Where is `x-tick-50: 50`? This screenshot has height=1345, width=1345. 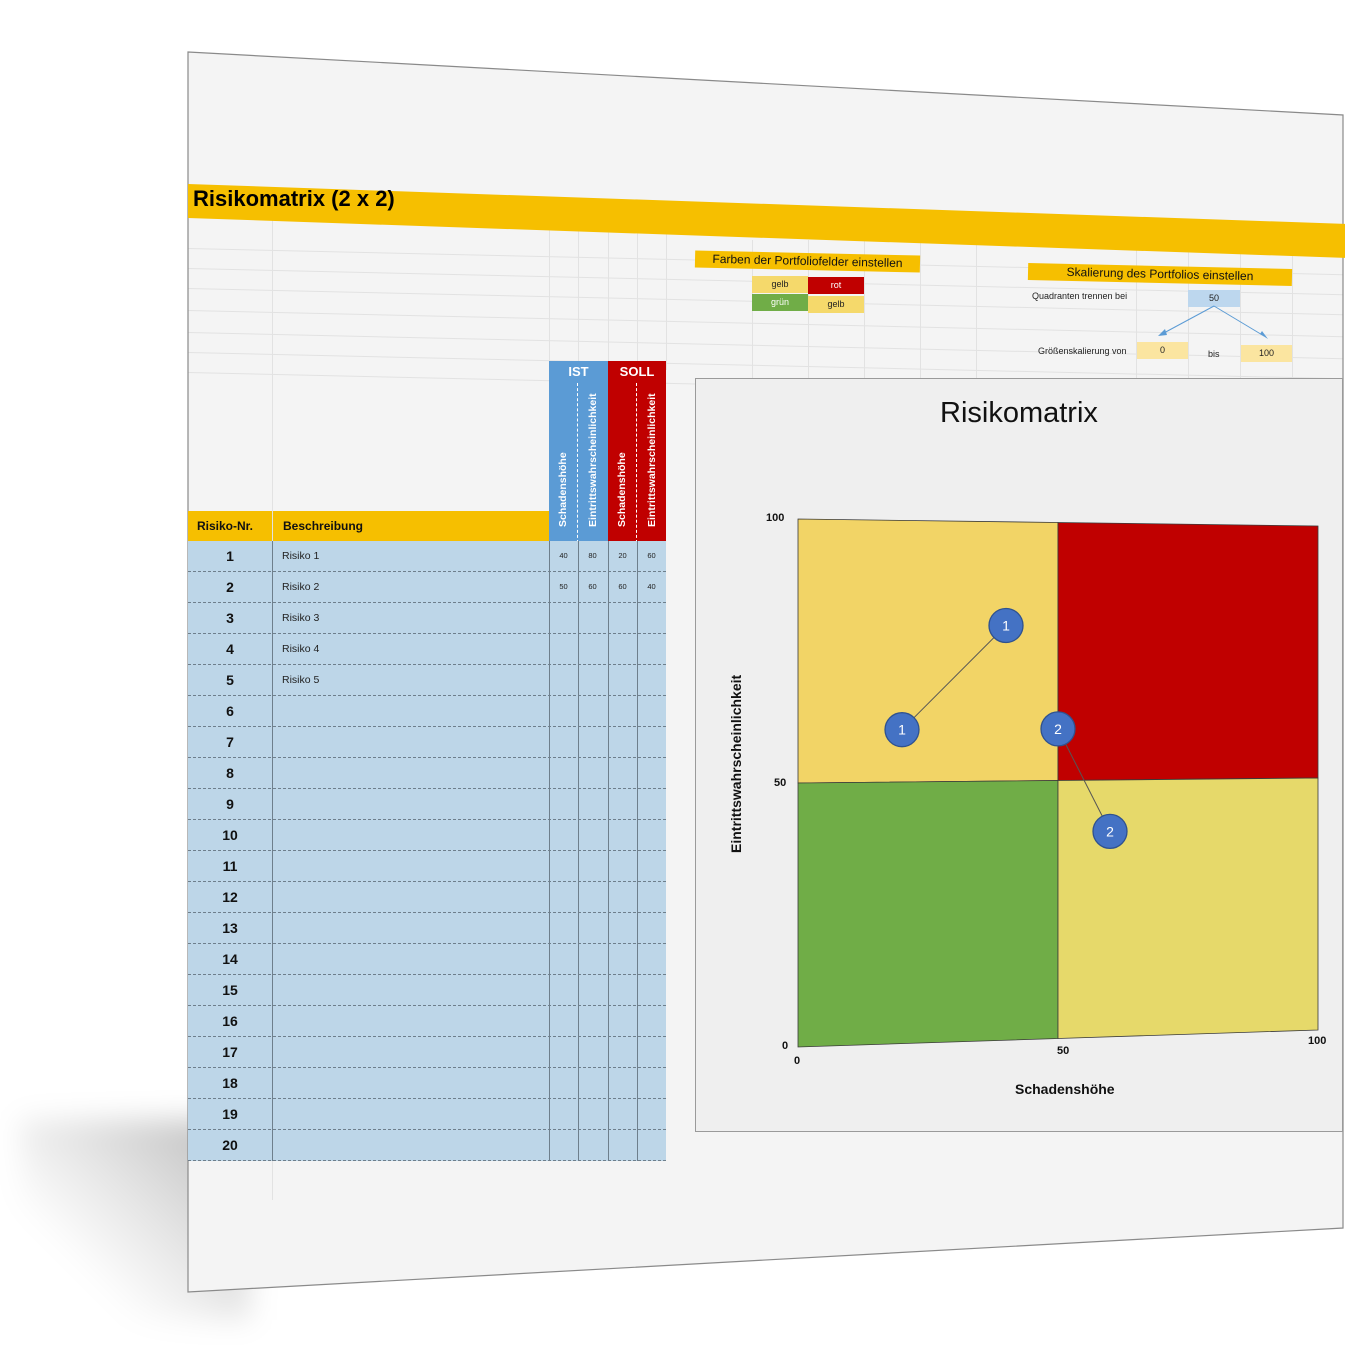 x-tick-50: 50 is located at coordinates (1063, 1051).